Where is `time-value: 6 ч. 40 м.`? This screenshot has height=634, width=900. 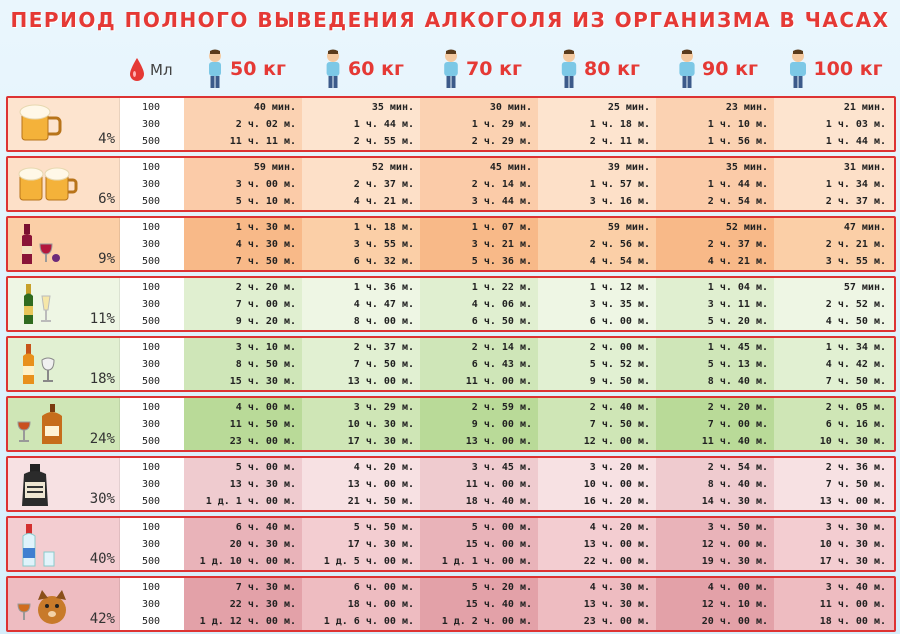
time-value: 6 ч. 40 м. is located at coordinates (265, 527).